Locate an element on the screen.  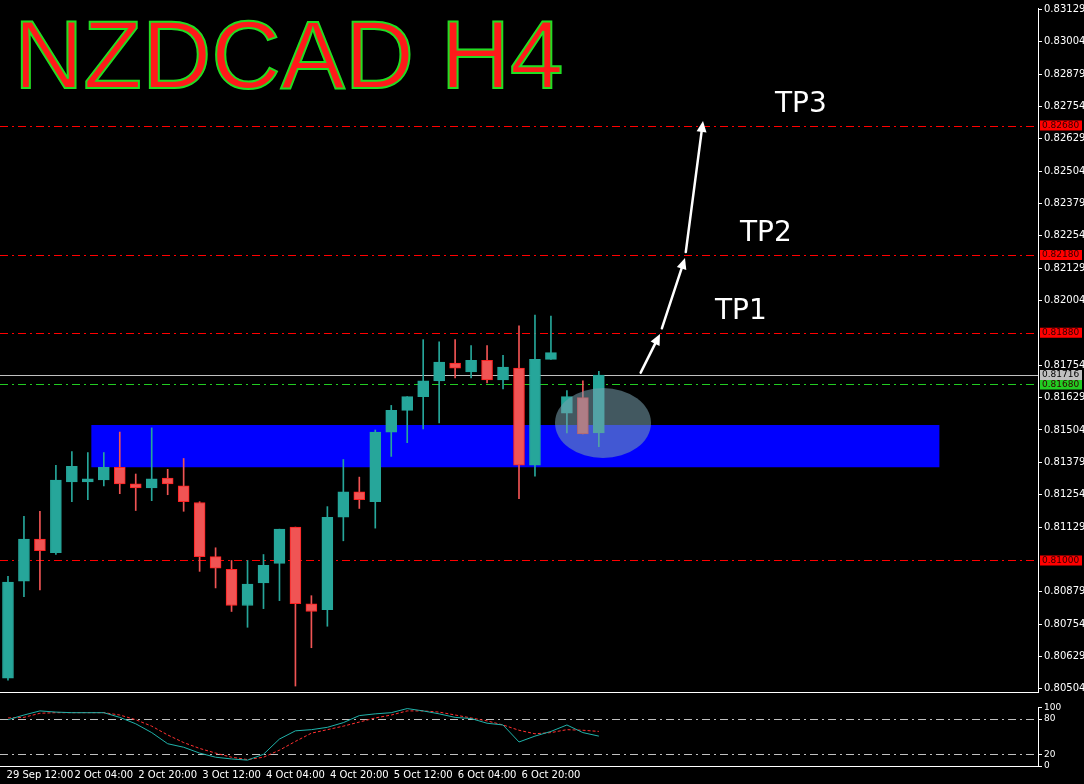
x-tick-label: 6 Oct 20:00 is located at coordinates (551, 774).